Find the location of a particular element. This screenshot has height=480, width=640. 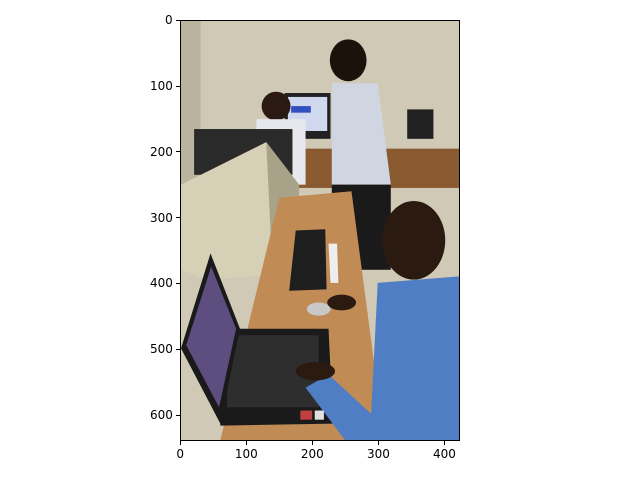

x-tick-label: 200 is located at coordinates (312, 454).